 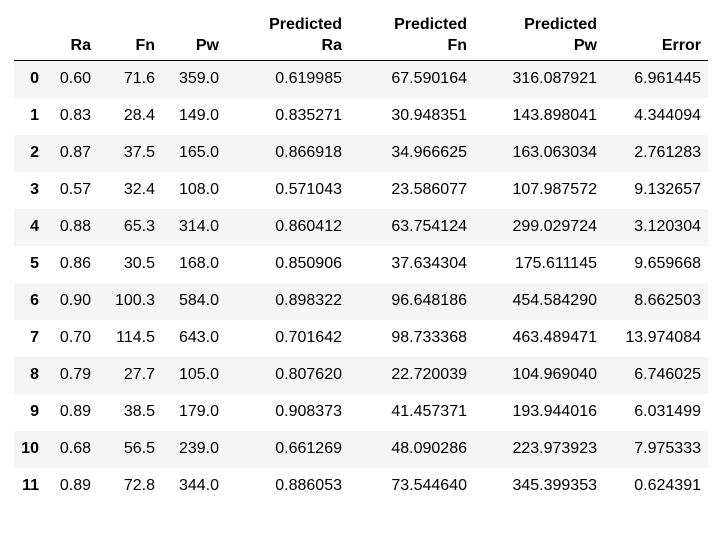 What do you see at coordinates (198, 189) in the screenshot?
I see `cell-pw: 108.0` at bounding box center [198, 189].